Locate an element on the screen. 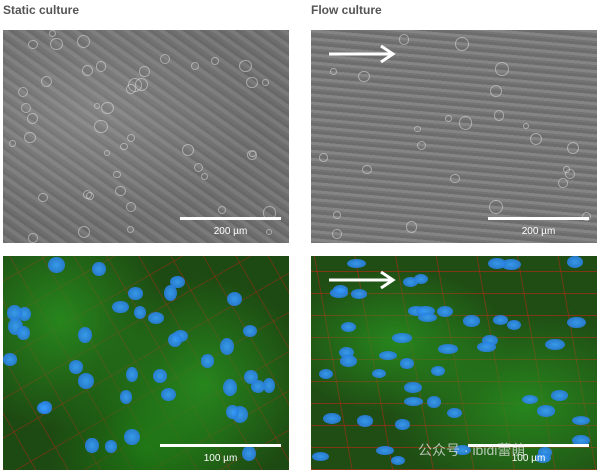  scale-bar-label: 200 µm is located at coordinates (230, 231).